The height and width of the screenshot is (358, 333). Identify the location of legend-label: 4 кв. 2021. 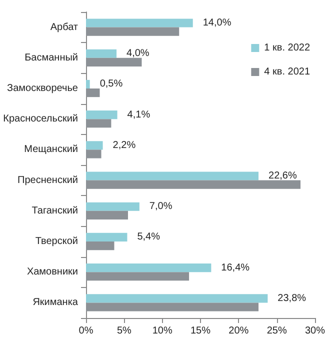
(287, 72).